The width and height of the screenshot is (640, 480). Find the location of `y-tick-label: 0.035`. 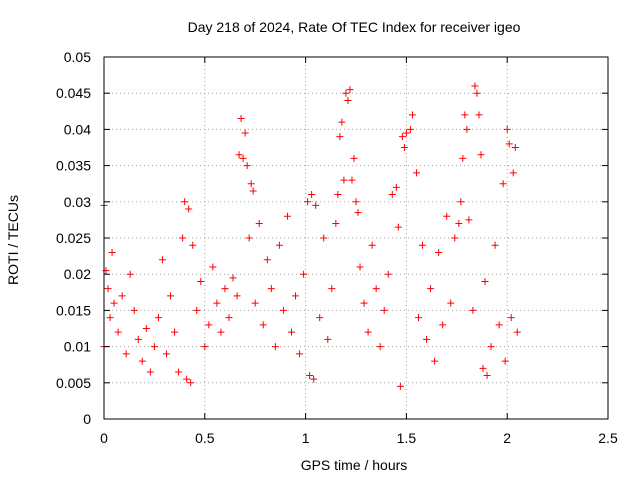

y-tick-label: 0.035 is located at coordinates (73, 166).